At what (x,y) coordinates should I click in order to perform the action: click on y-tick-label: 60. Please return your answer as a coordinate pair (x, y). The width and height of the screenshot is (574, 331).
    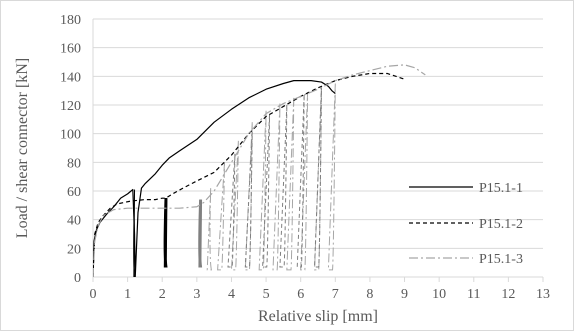
    Looking at the image, I should click on (74, 192).